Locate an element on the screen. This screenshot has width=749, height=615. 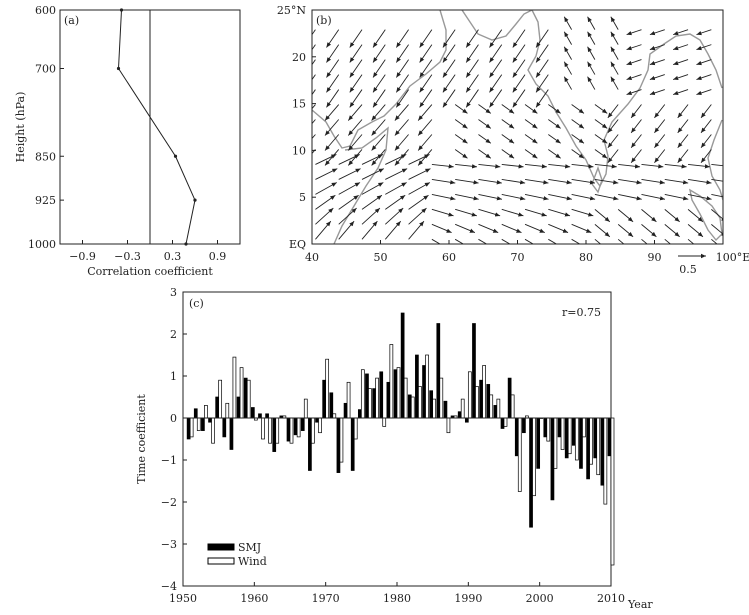
bar-smj-1959 is located at coordinates (245, 398).